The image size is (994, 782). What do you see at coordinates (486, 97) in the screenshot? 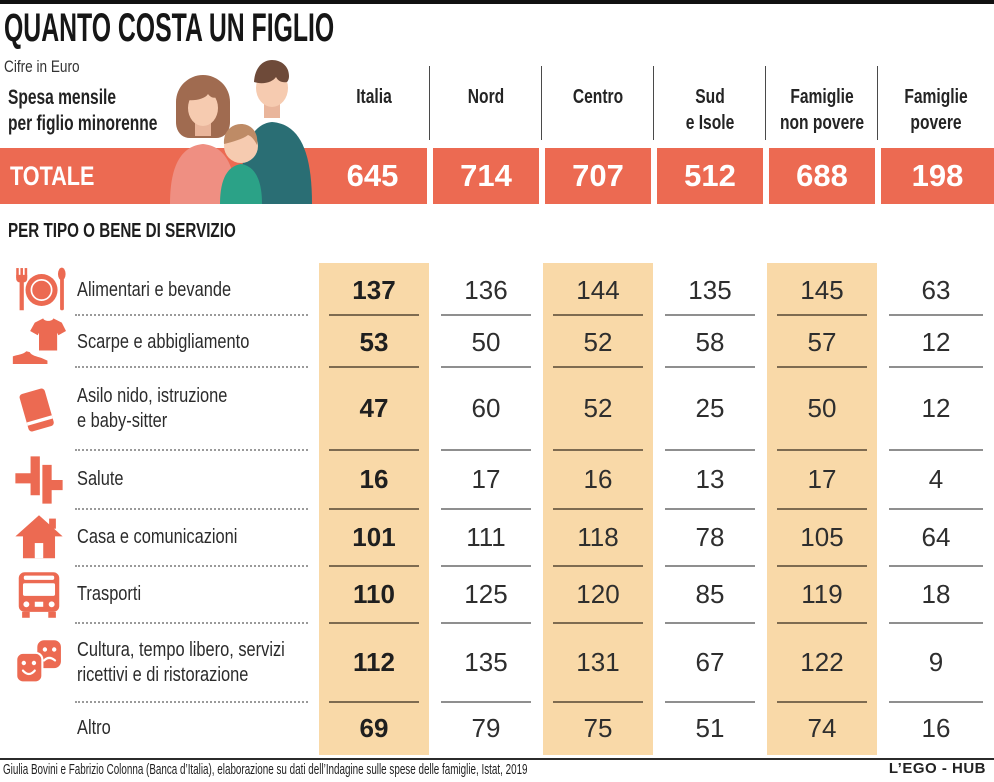
I see `column-header-nord: Nord` at bounding box center [486, 97].